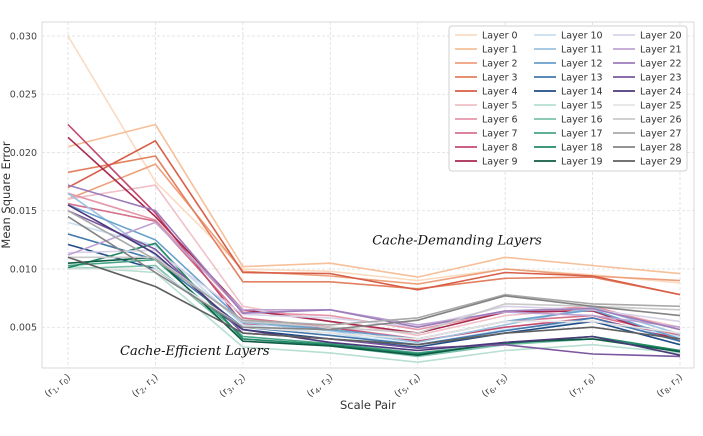 The image size is (703, 436). Describe the element at coordinates (582, 120) in the screenshot. I see `legend-label: Layer 16` at that location.